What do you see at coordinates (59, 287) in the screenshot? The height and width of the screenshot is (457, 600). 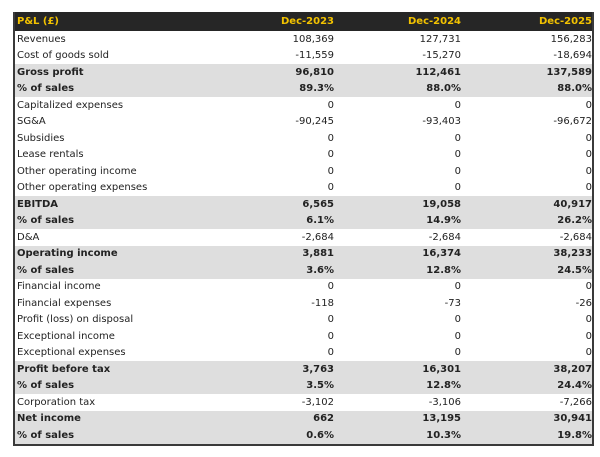 I see `row-label: Financial income` at bounding box center [59, 287].